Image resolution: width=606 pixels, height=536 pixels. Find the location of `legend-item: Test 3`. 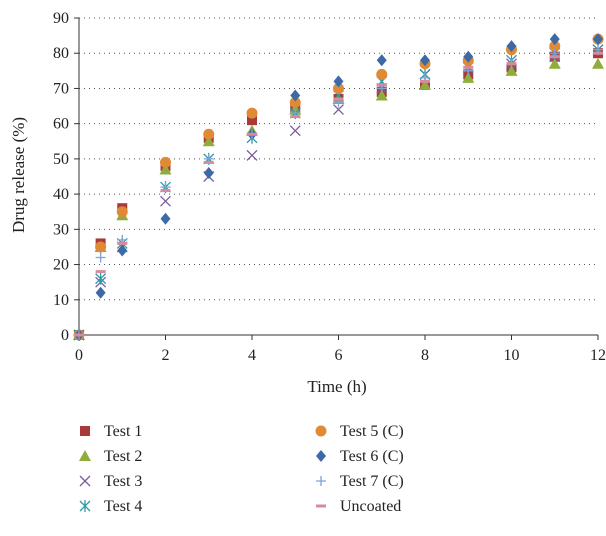

legend-item: Test 3 is located at coordinates (110, 481).